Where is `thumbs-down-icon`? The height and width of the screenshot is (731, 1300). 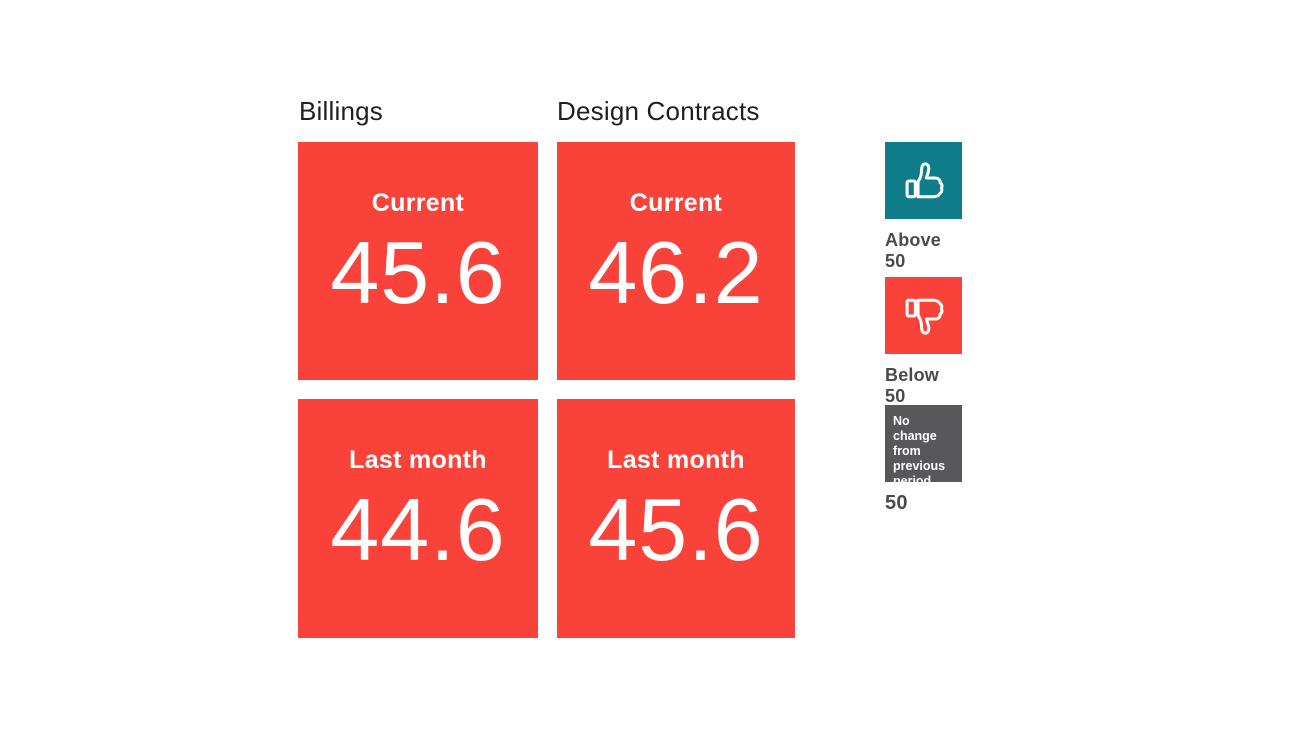 thumbs-down-icon is located at coordinates (924, 316).